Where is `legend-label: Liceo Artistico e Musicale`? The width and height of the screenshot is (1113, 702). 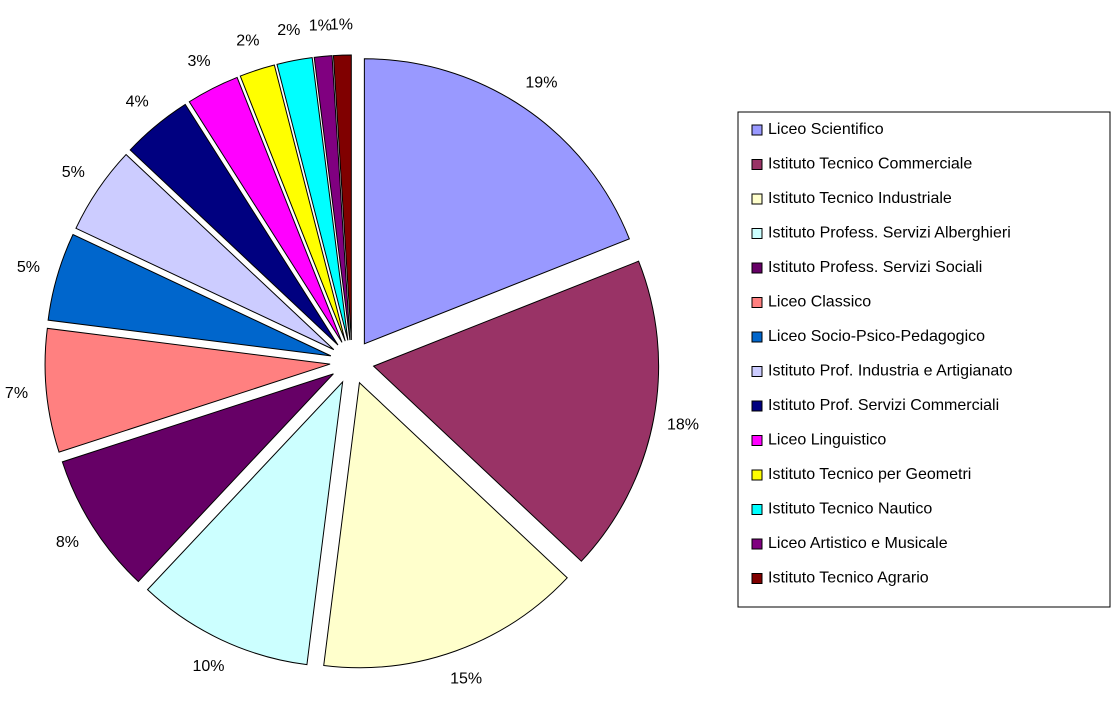 legend-label: Liceo Artistico e Musicale is located at coordinates (858, 543).